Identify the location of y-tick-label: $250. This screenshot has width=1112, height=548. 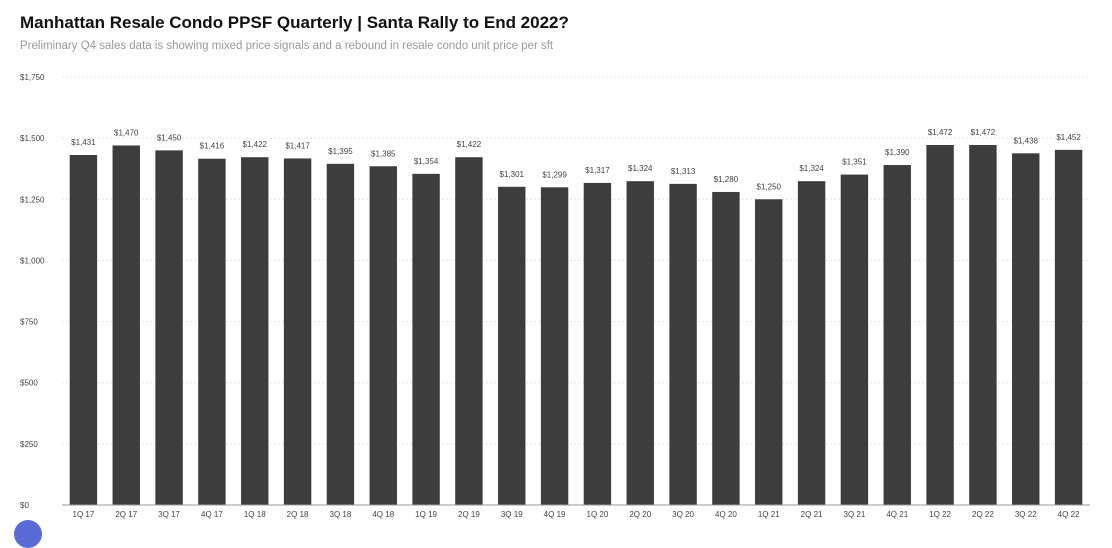
(29, 444).